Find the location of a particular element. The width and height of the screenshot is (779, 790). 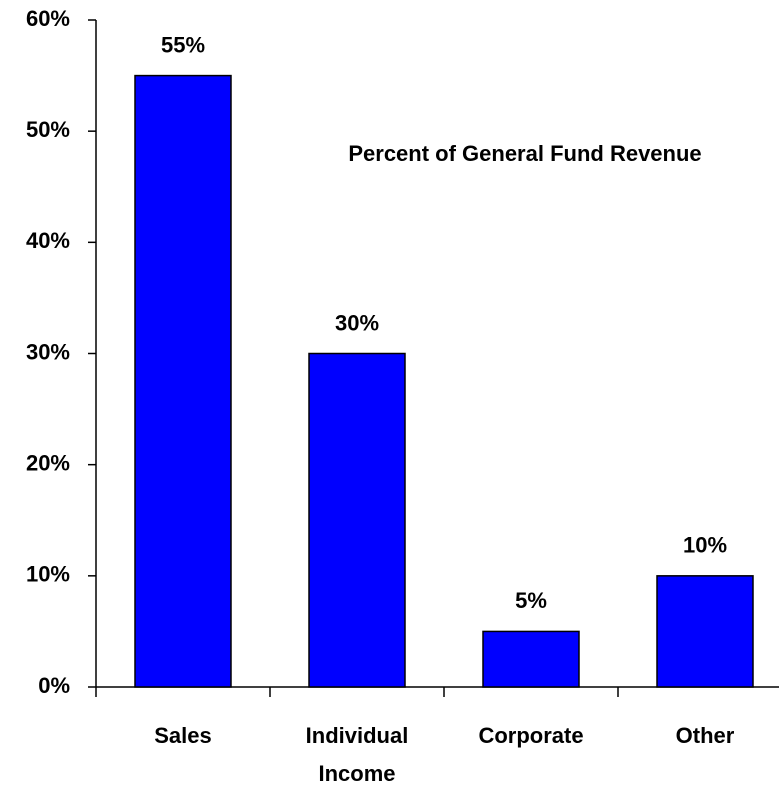

y-tick-label: 30% is located at coordinates (48, 351).